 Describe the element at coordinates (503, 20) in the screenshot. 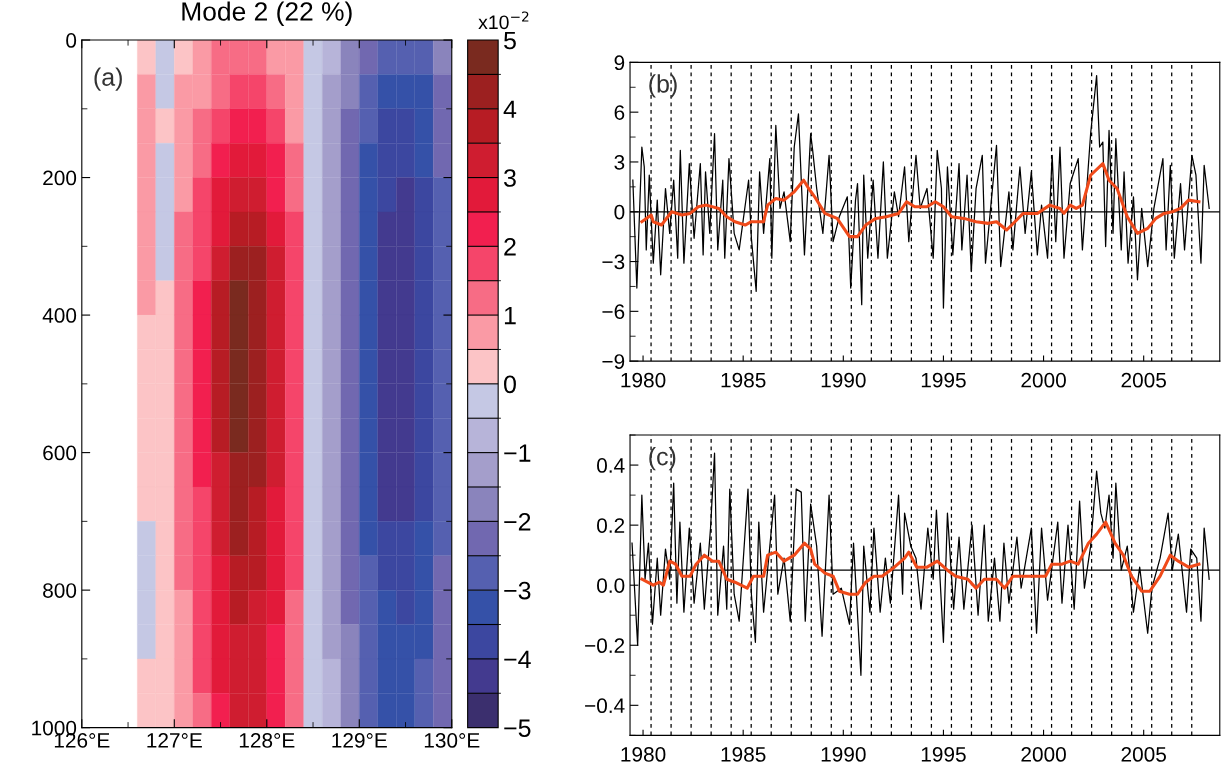

I see `color-bar-title: x10$^{−2}$` at that location.